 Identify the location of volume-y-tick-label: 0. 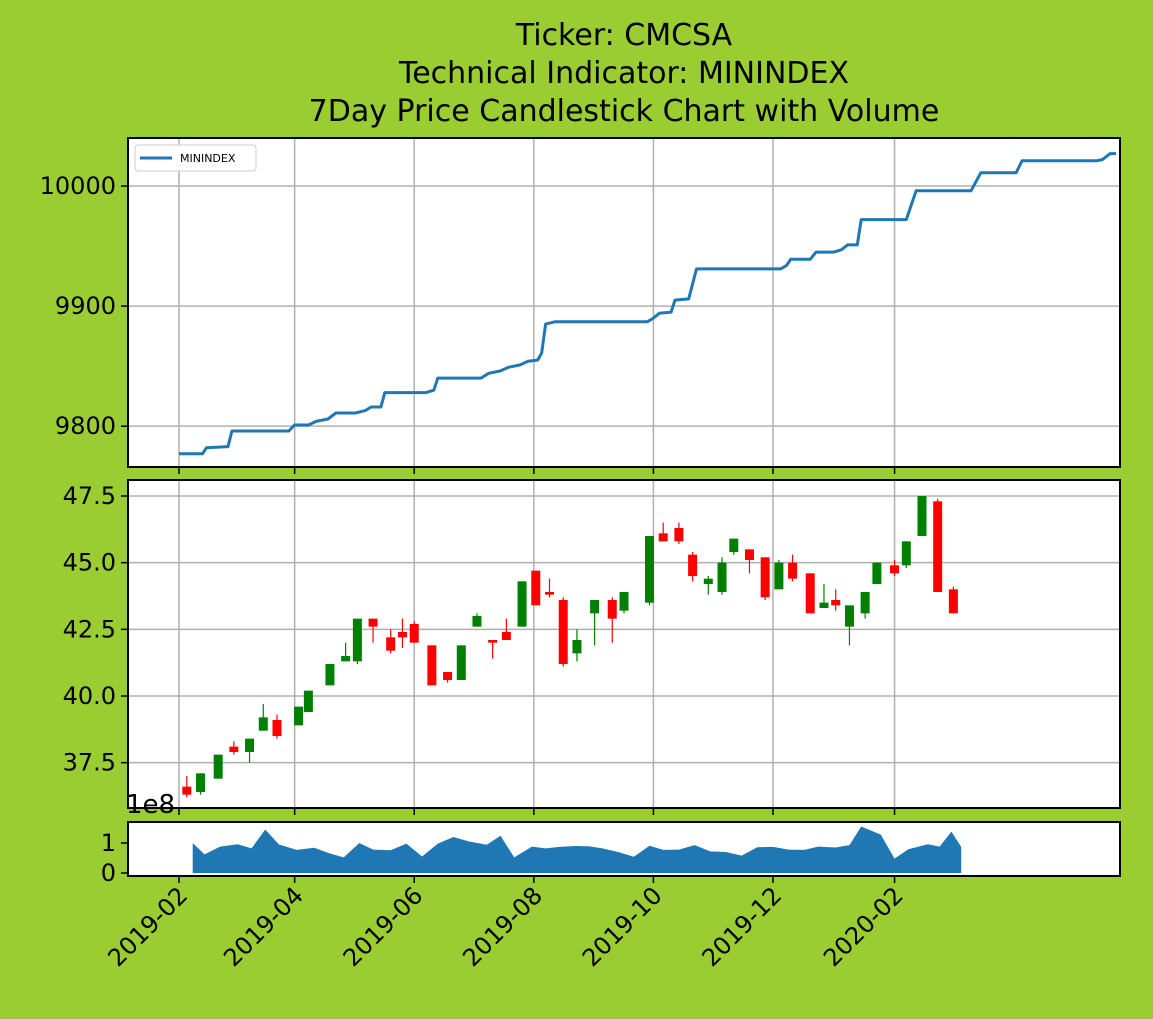
(108, 873).